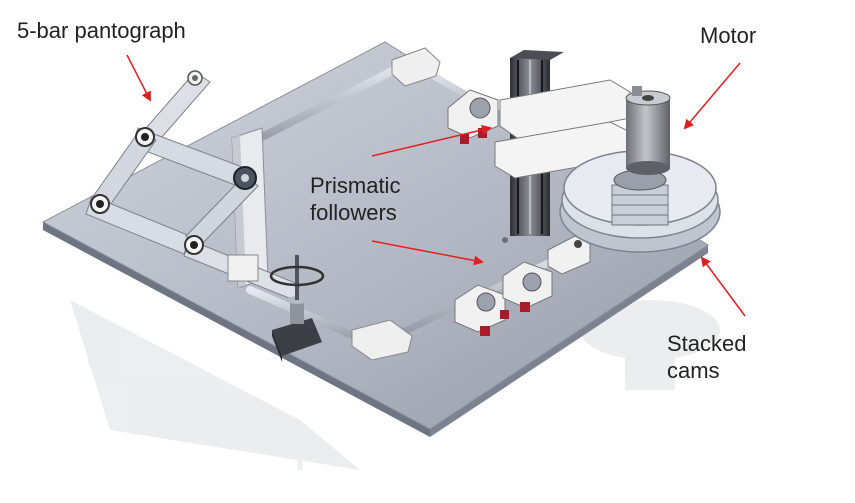 The image size is (855, 503). What do you see at coordinates (355, 199) in the screenshot?
I see `label-prismatic-followers: Prismatic followers` at bounding box center [355, 199].